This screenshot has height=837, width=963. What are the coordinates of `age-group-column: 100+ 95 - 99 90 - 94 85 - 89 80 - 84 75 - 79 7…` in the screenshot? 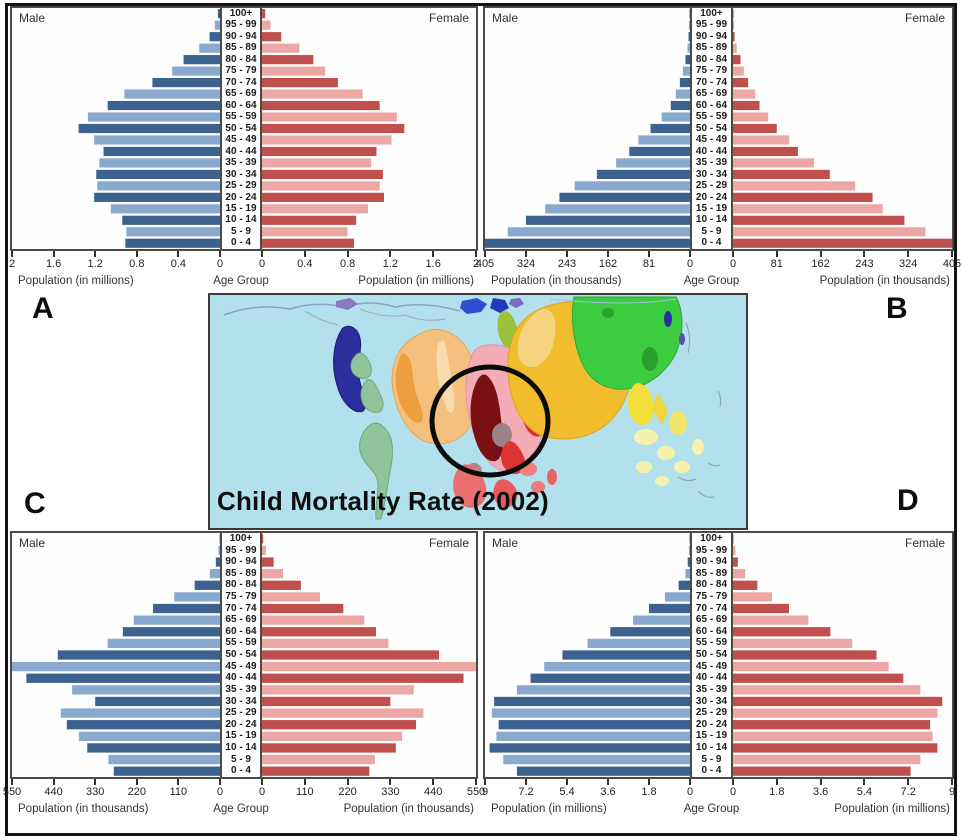 It's located at (241, 128).